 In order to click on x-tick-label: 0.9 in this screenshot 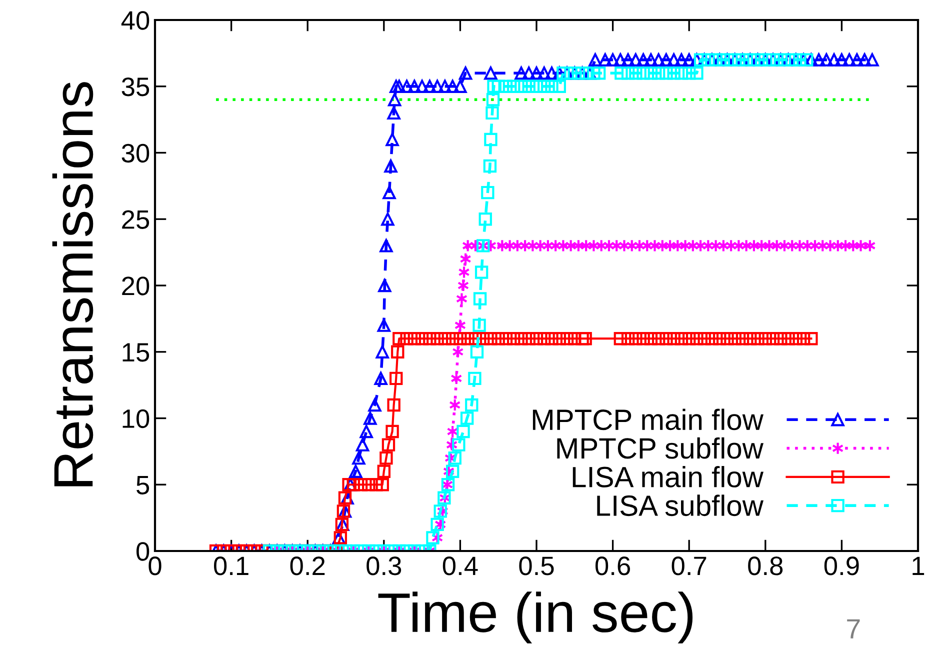, I will do `click(841, 566)`.